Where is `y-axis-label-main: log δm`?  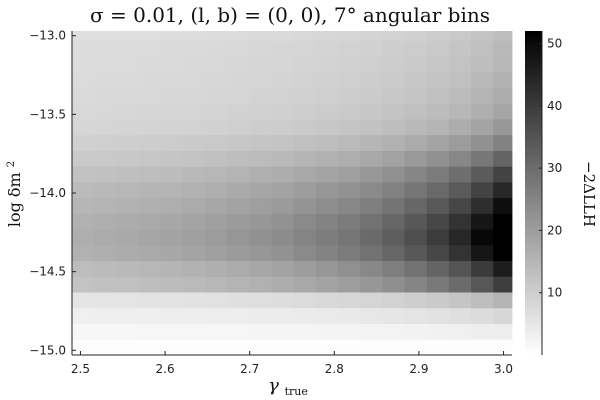 y-axis-label-main: log δm is located at coordinates (14, 199).